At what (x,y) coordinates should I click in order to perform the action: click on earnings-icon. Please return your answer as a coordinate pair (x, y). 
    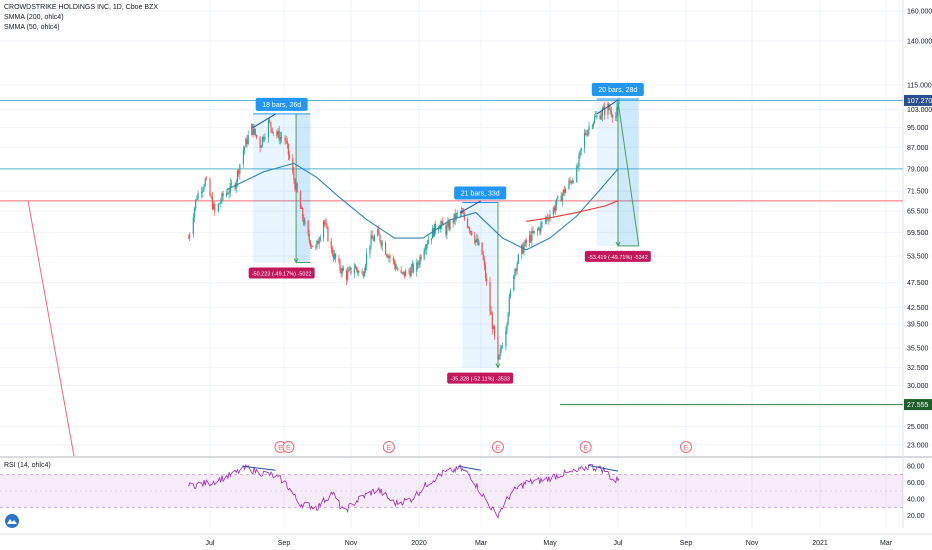
    Looking at the image, I should click on (585, 447).